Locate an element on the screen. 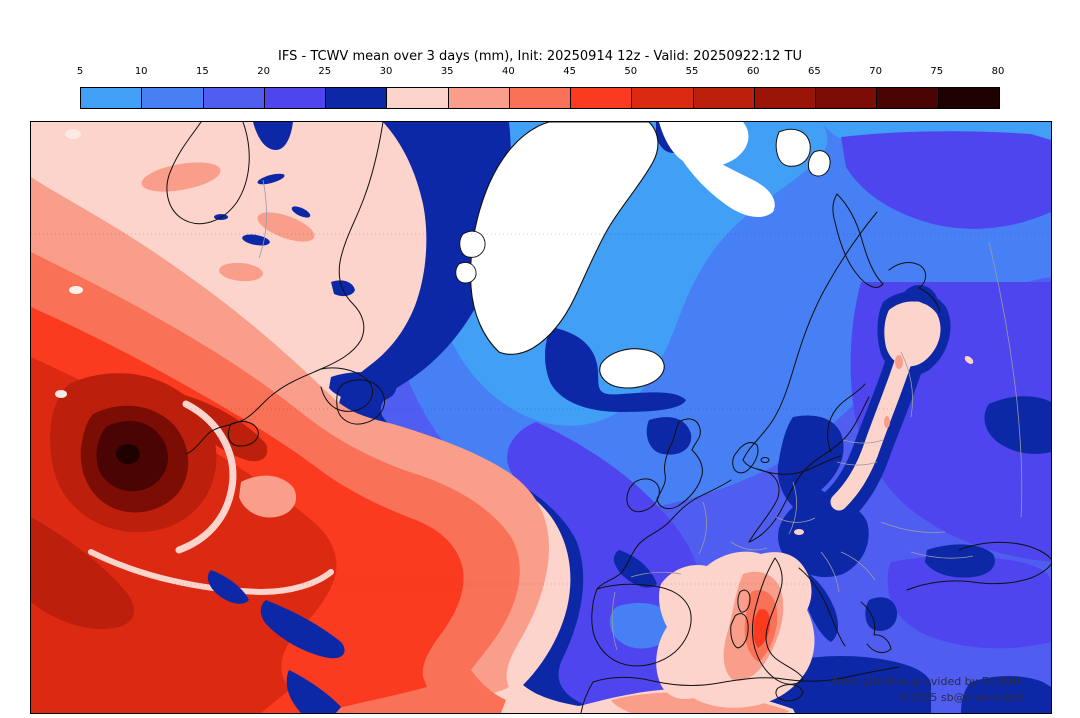 Image resolution: width=1080 pixels, height=718 pixels. colorbar-tick-25: 25 is located at coordinates (325, 71).